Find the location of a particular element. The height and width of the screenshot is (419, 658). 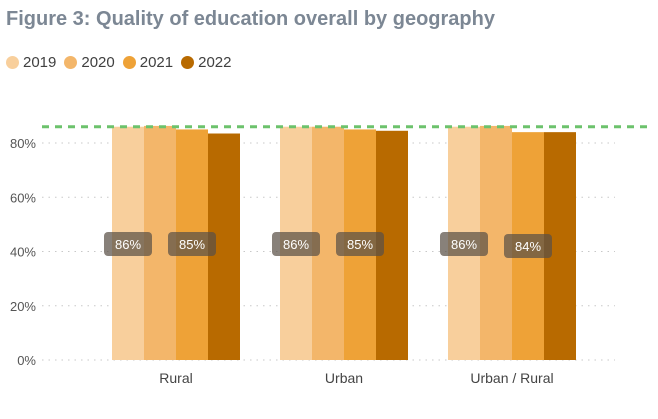

data-label-1: 85% is located at coordinates (192, 244).